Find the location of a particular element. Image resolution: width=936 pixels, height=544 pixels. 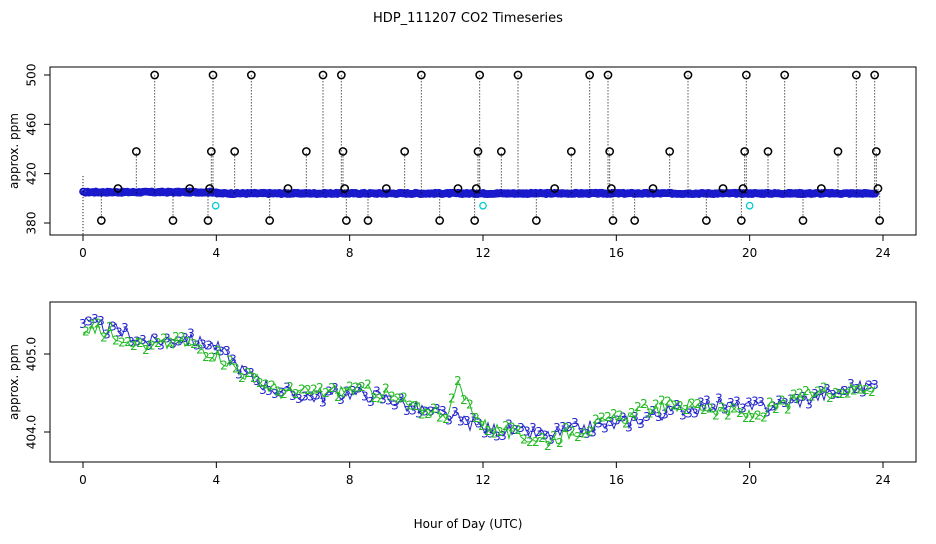

top-y-axis: 380 420 460 500 is located at coordinates (38, 149).